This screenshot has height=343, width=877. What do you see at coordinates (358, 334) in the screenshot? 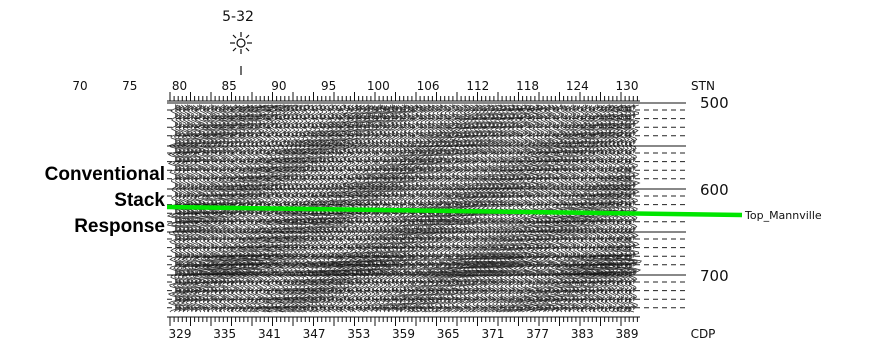
I see `cdp-tick-label: 353` at bounding box center [358, 334].